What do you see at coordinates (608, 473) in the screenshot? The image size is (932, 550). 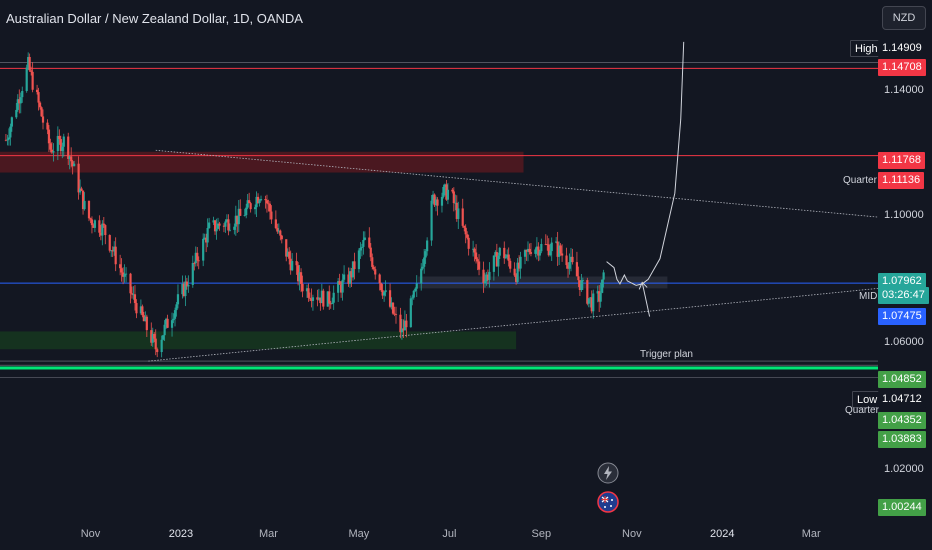 I see `lightning-icon` at bounding box center [608, 473].